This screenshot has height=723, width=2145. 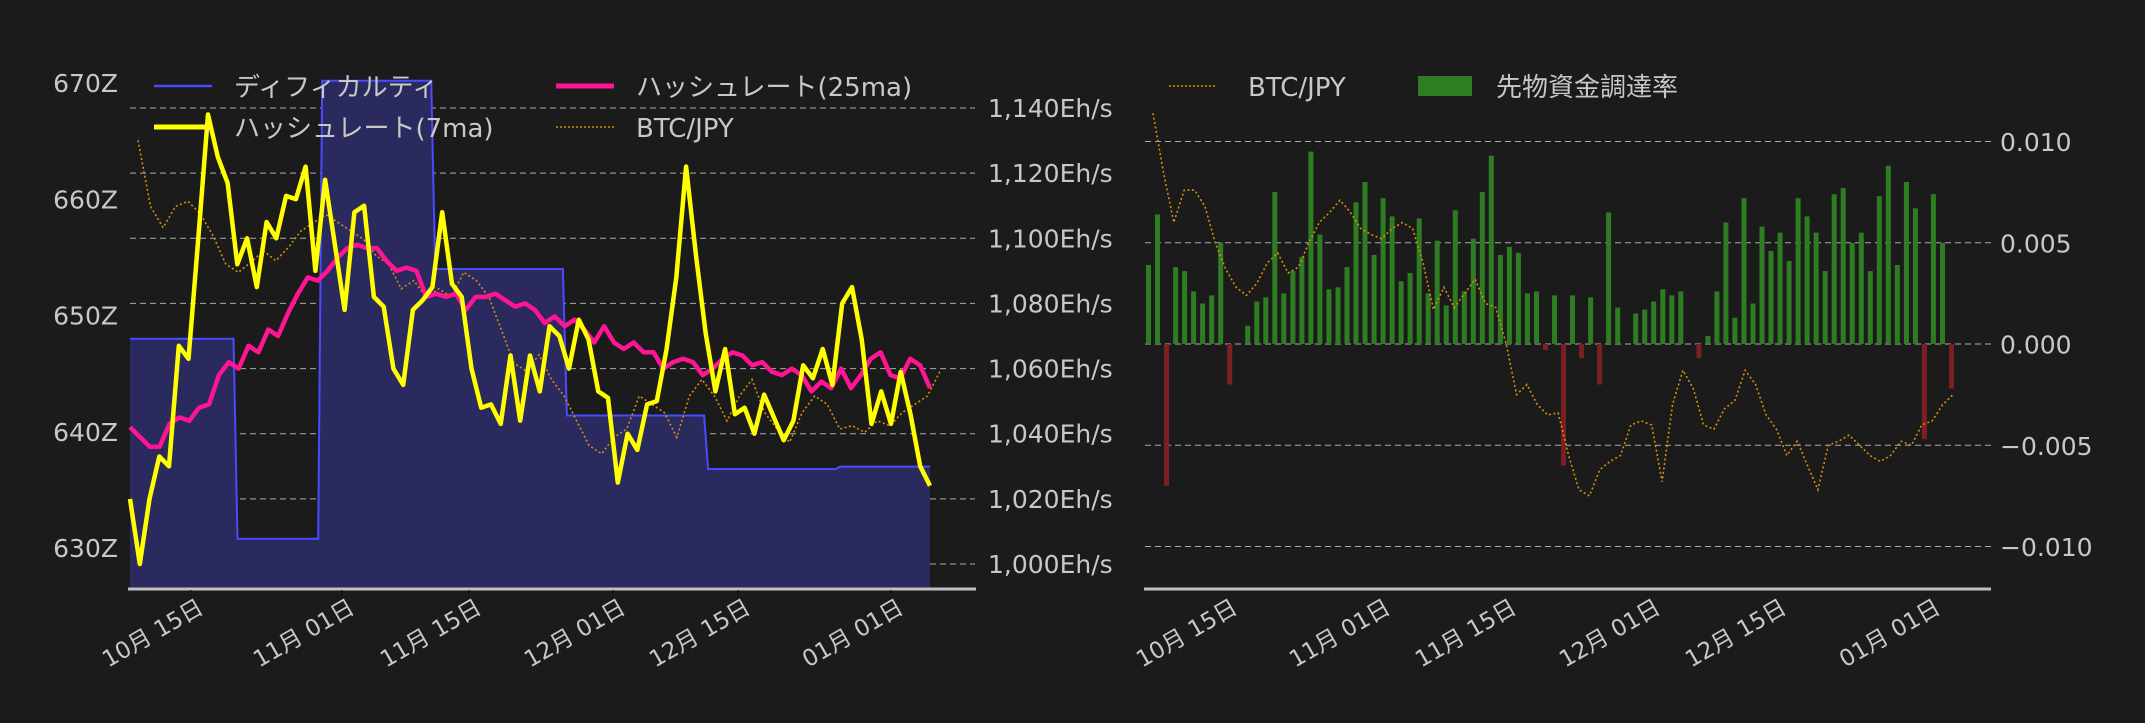 I want to click on legend-label: ハッシュレート(7ma), so click(x=364, y=129).